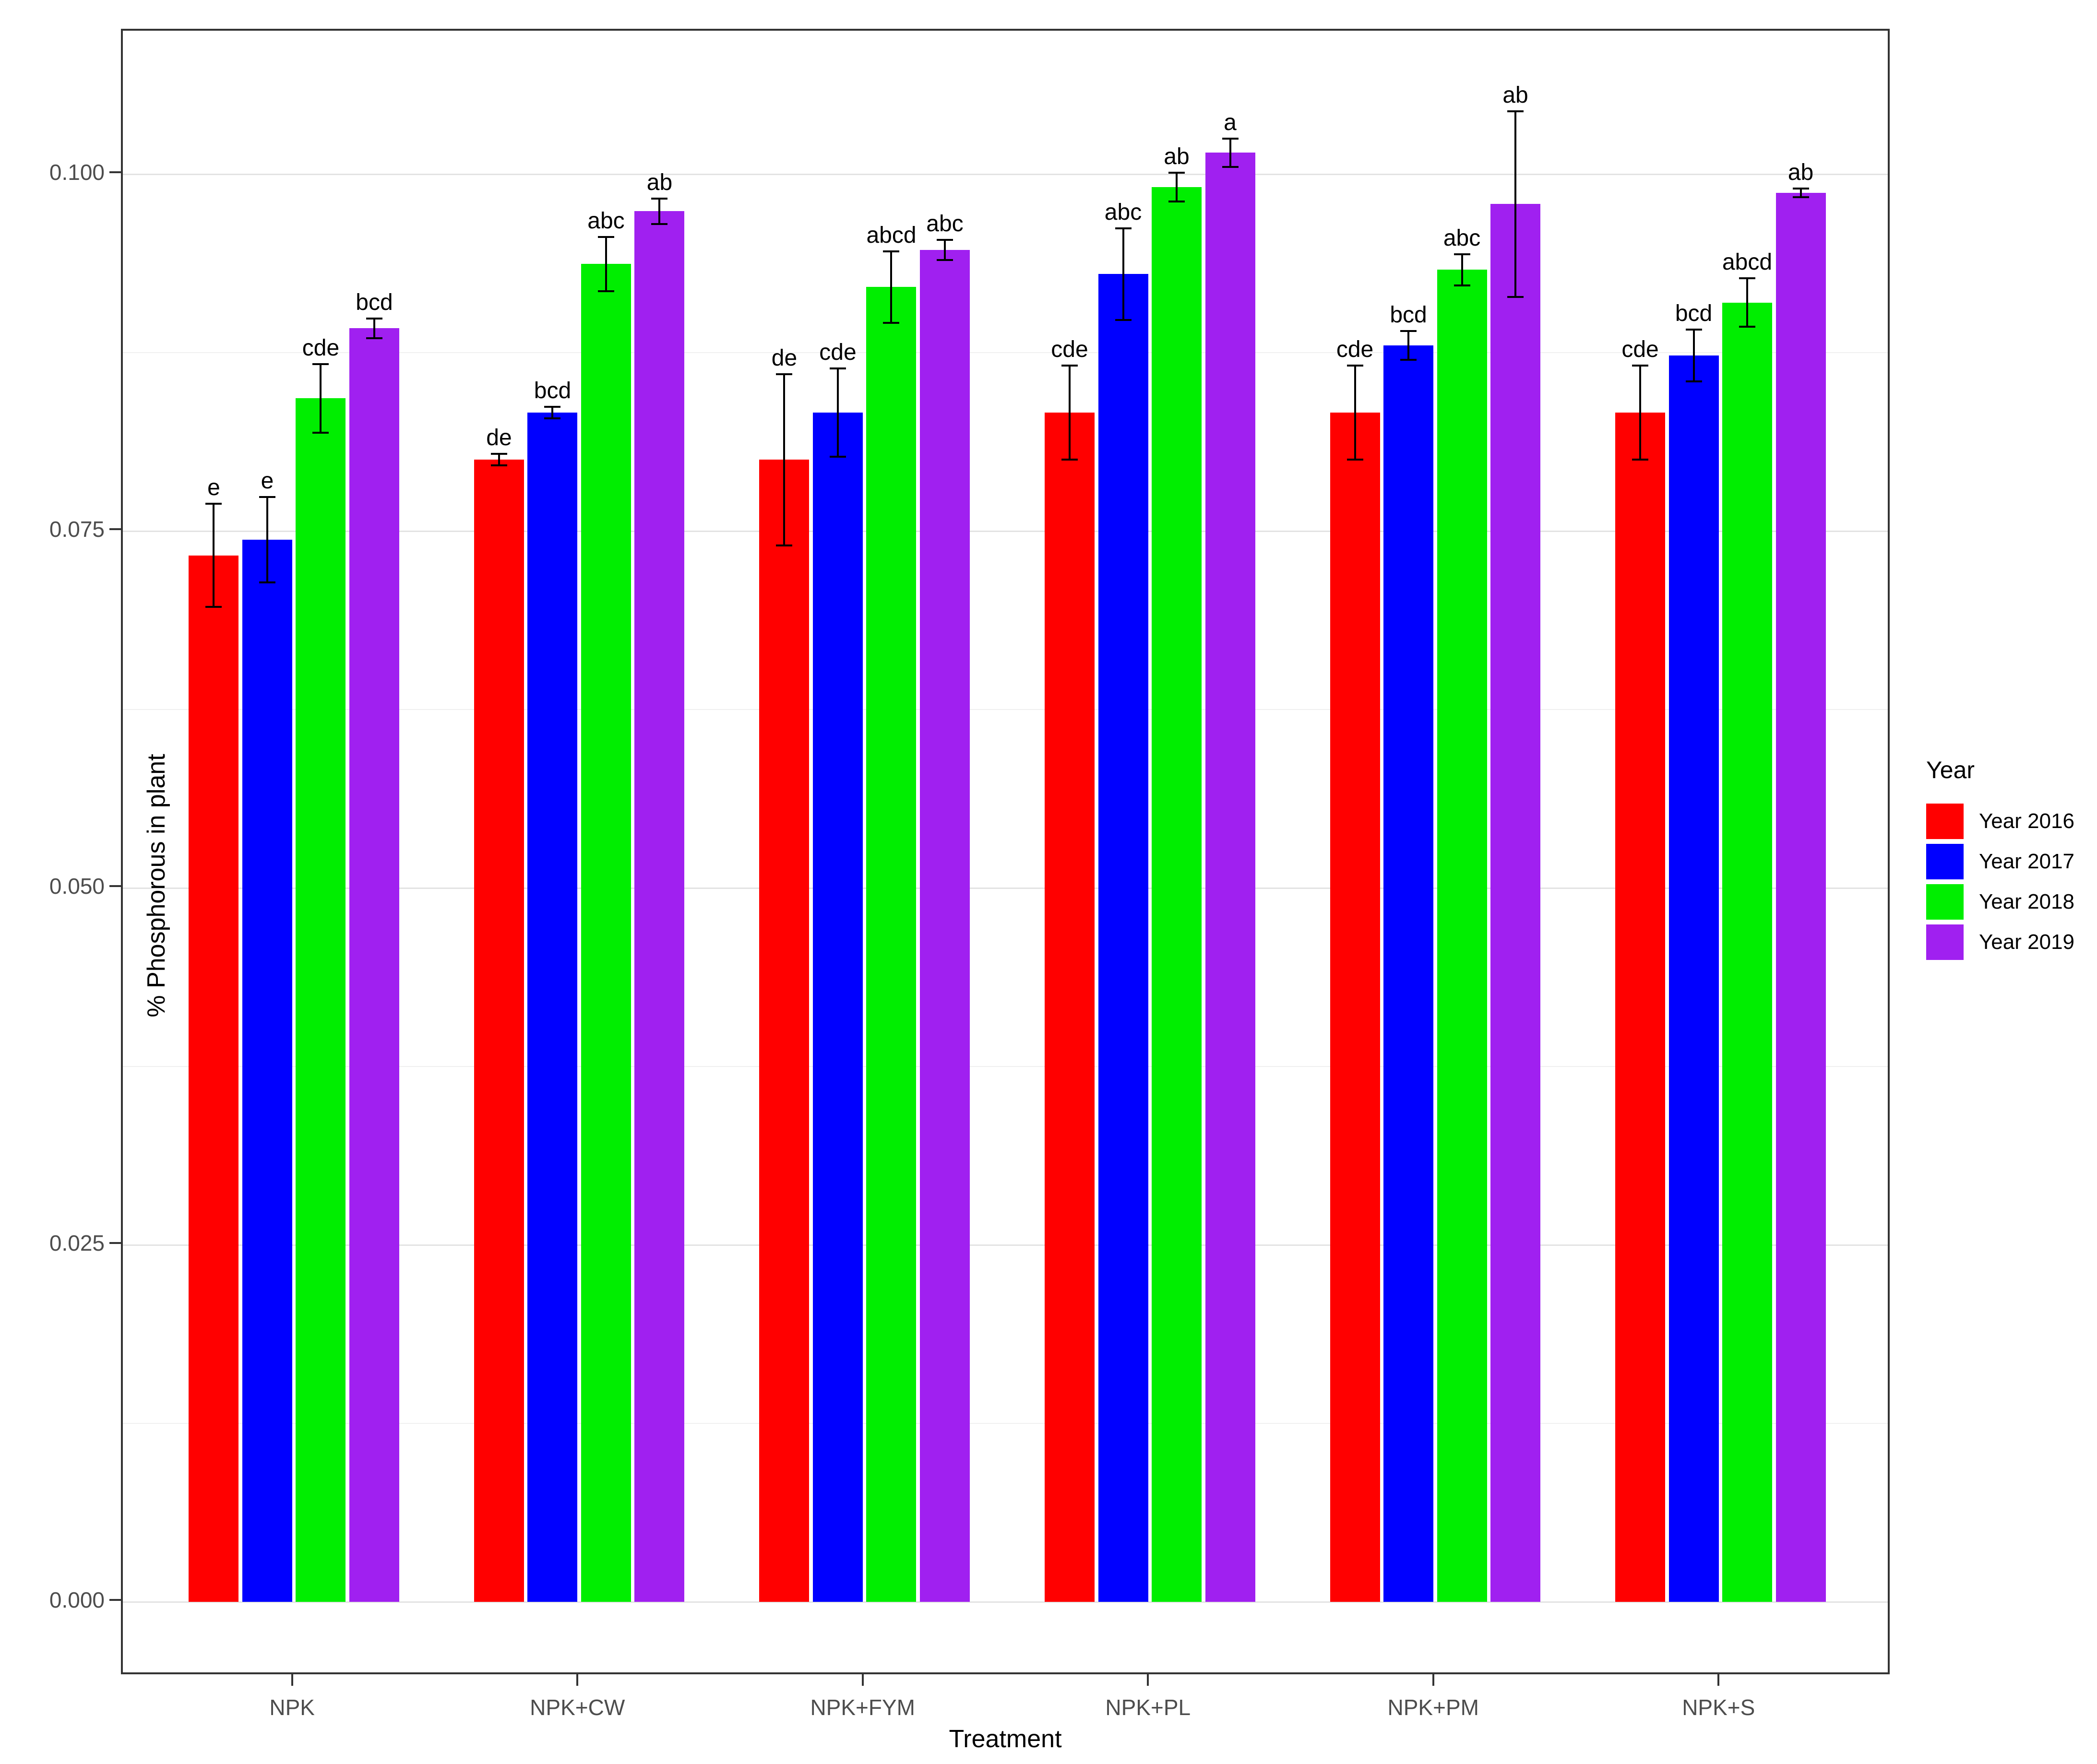 The image size is (2097, 1764). What do you see at coordinates (1996, 861) in the screenshot?
I see `legend-item: Year 2017` at bounding box center [1996, 861].